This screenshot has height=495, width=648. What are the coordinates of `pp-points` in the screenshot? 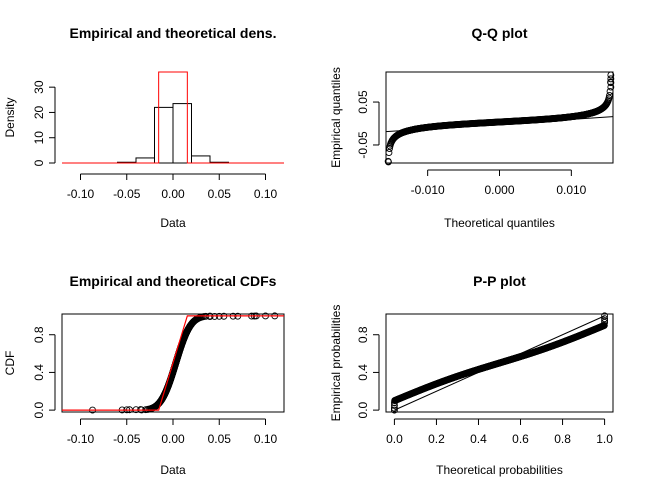 It's located at (499, 363).